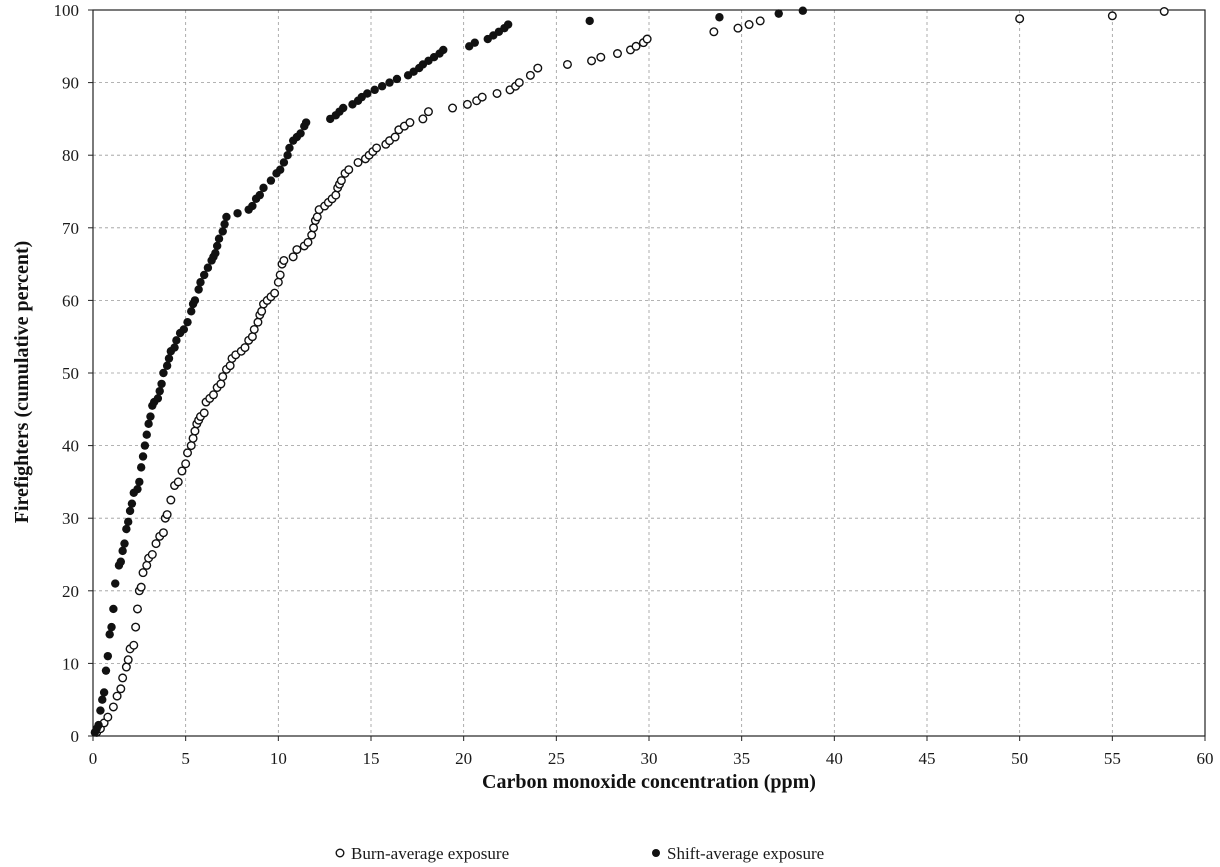 Image resolution: width=1220 pixels, height=867 pixels. What do you see at coordinates (1112, 758) in the screenshot?
I see `x-tick-label: 55` at bounding box center [1112, 758].